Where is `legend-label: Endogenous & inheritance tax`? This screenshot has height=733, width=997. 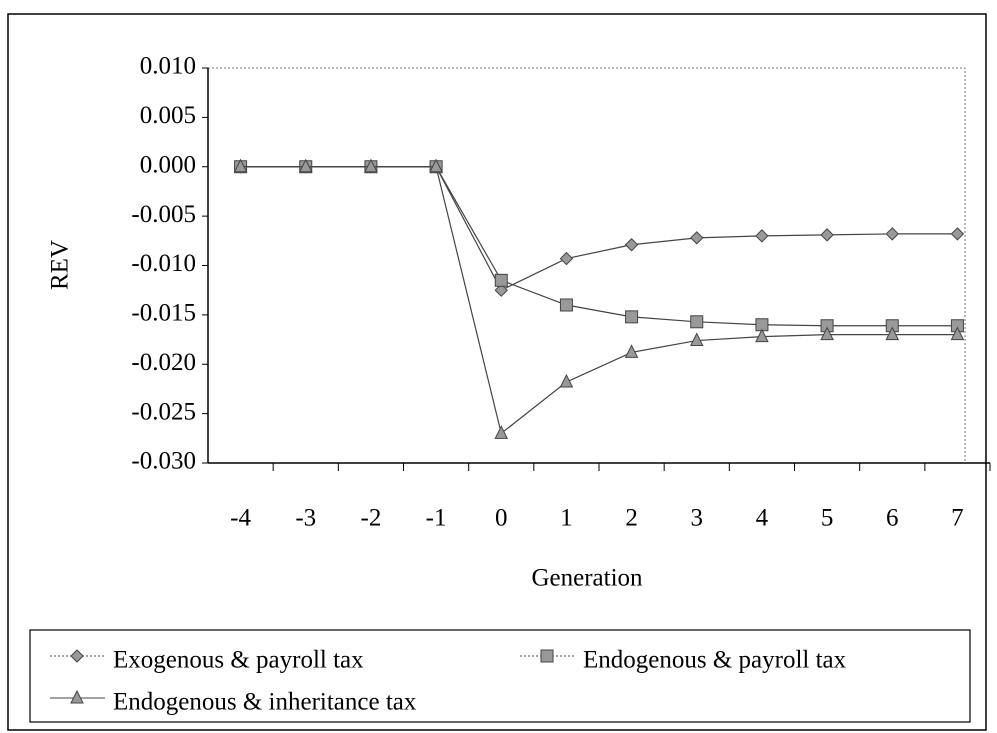
legend-label: Endogenous & inheritance tax is located at coordinates (265, 702).